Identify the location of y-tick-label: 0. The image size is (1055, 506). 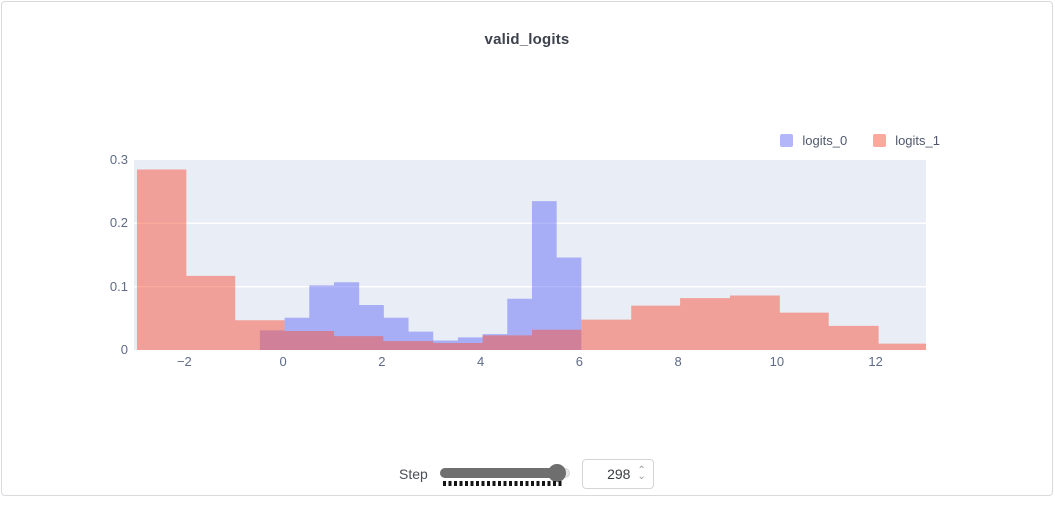
(124, 349).